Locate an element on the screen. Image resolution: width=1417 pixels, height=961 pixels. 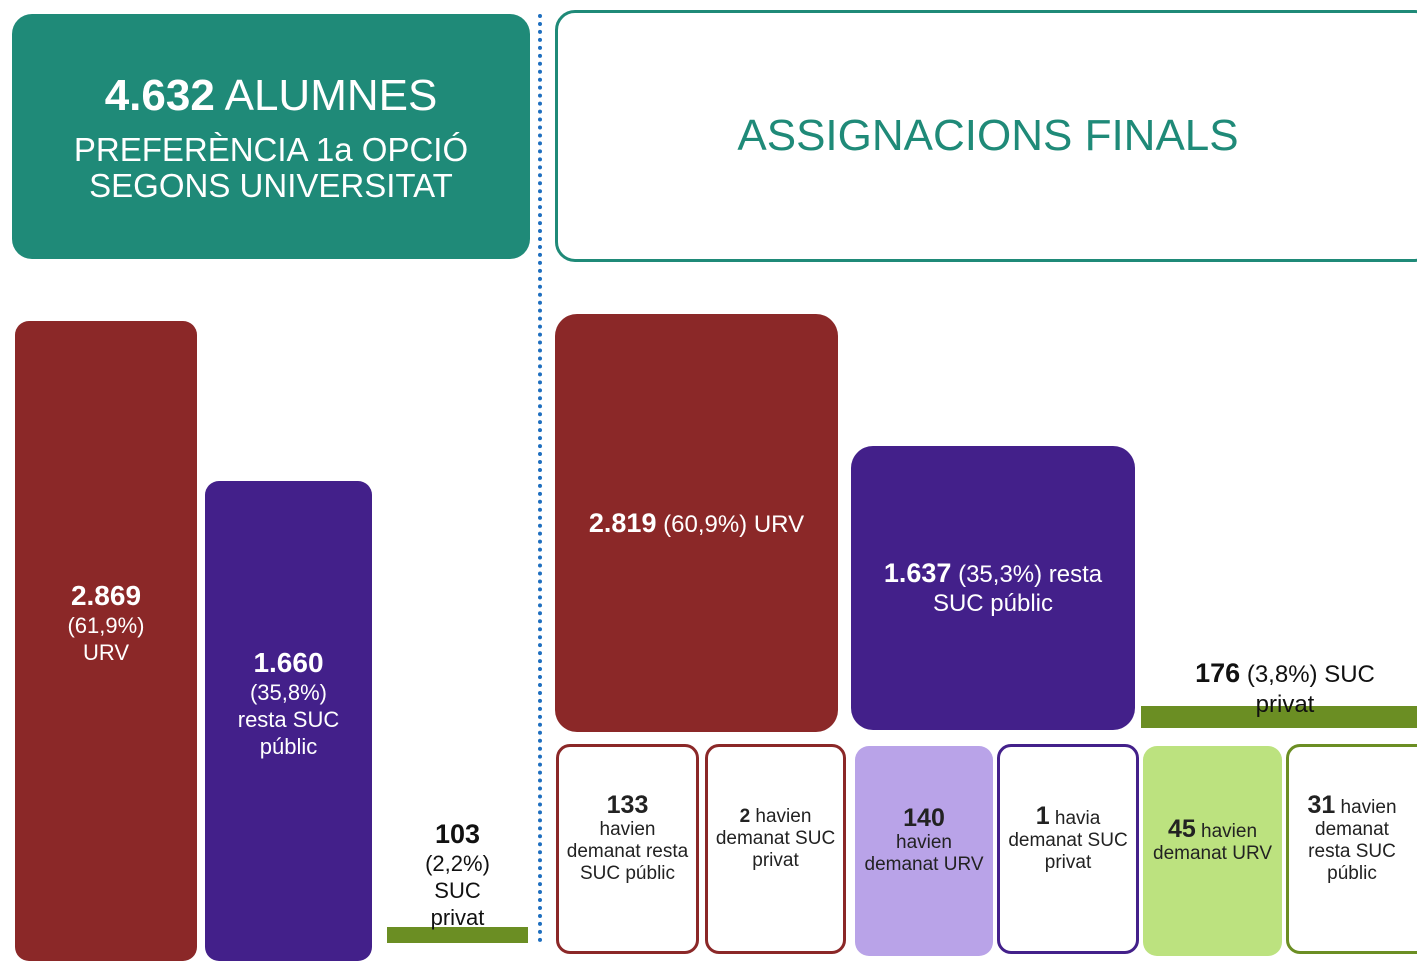
bar-public: 1.660 (35,8%) resta SUC públic is located at coordinates (288, 721).